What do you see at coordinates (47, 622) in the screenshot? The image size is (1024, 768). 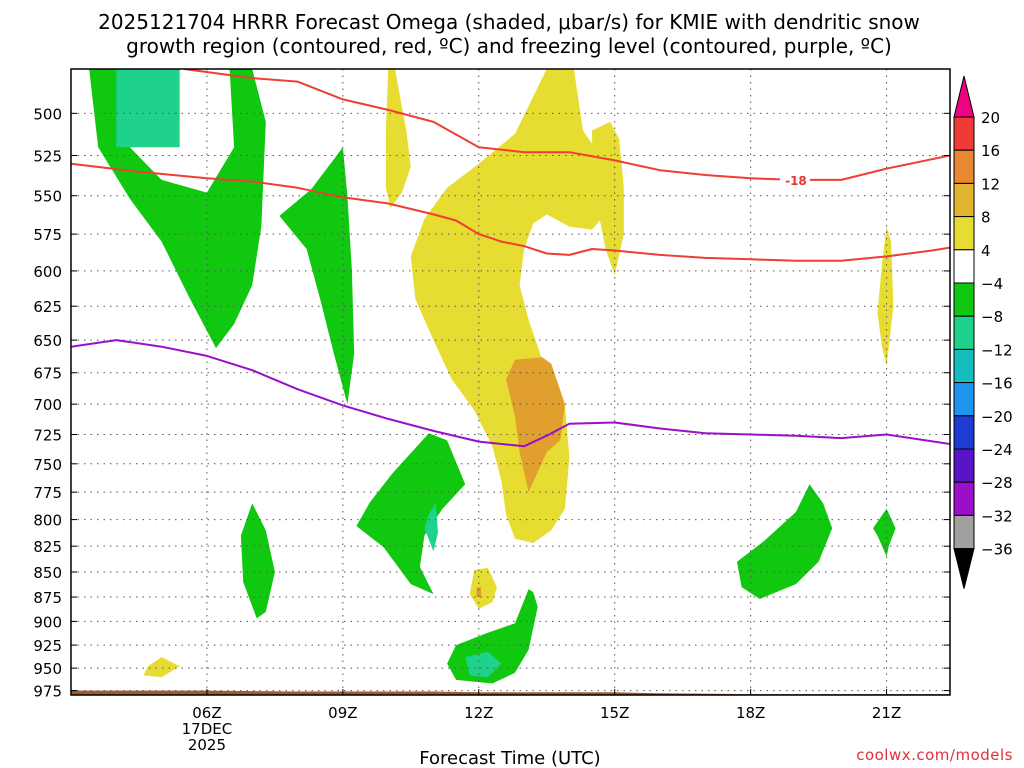 I see `y-tick-label-900: 900` at bounding box center [47, 622].